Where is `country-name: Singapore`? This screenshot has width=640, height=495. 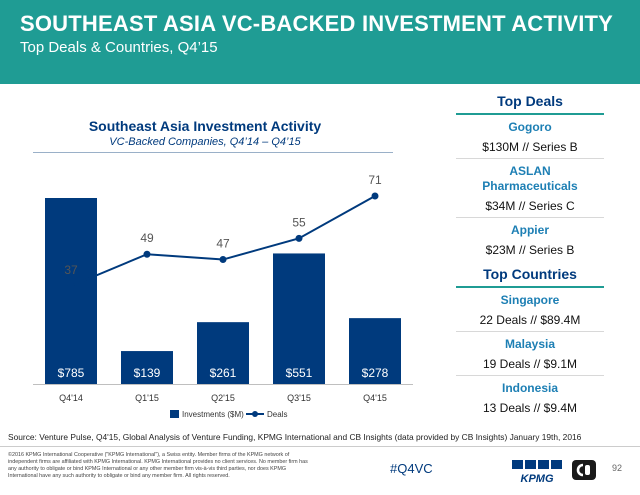 country-name: Singapore is located at coordinates (530, 300).